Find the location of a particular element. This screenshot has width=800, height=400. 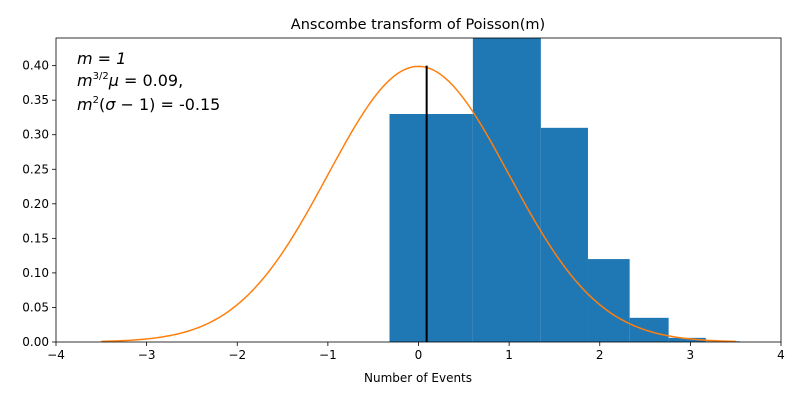

annotation-line-3: m2(σ − 1) = -0.15 is located at coordinates (148, 104).